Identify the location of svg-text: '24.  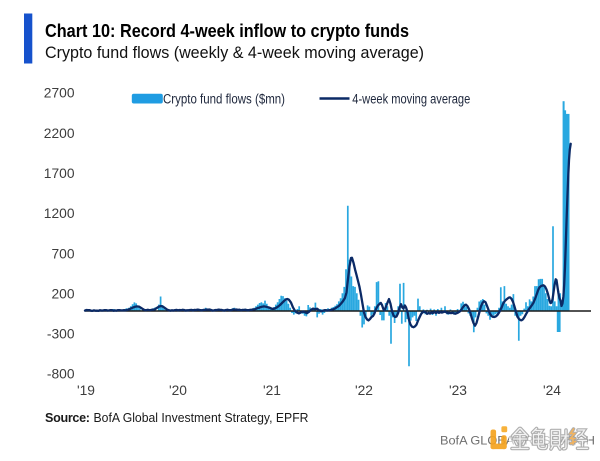
(552, 390).